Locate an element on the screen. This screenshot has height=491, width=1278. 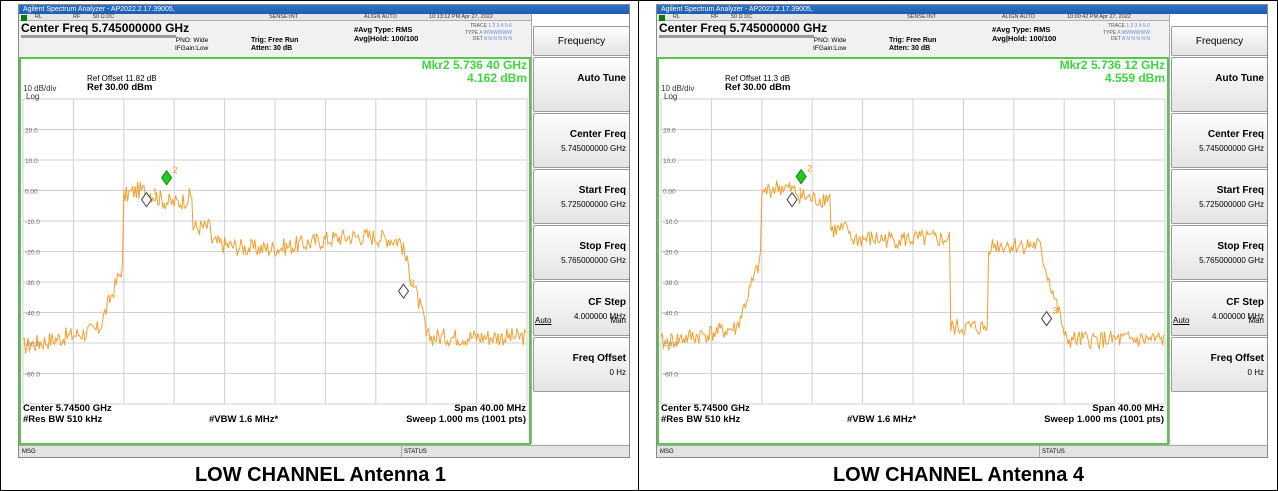
y-tick-label: -20.0 is located at coordinates (670, 253).